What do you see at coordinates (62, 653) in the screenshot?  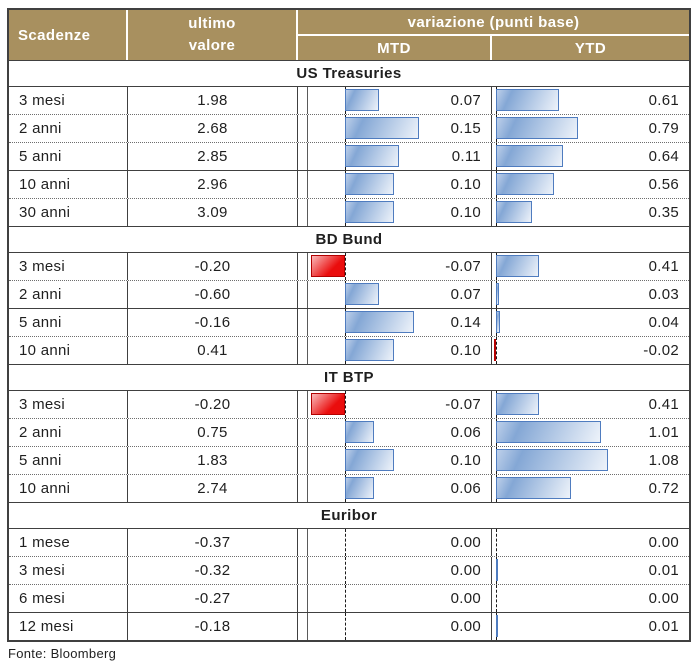 I see `source-note: Fonte: Bloomberg` at bounding box center [62, 653].